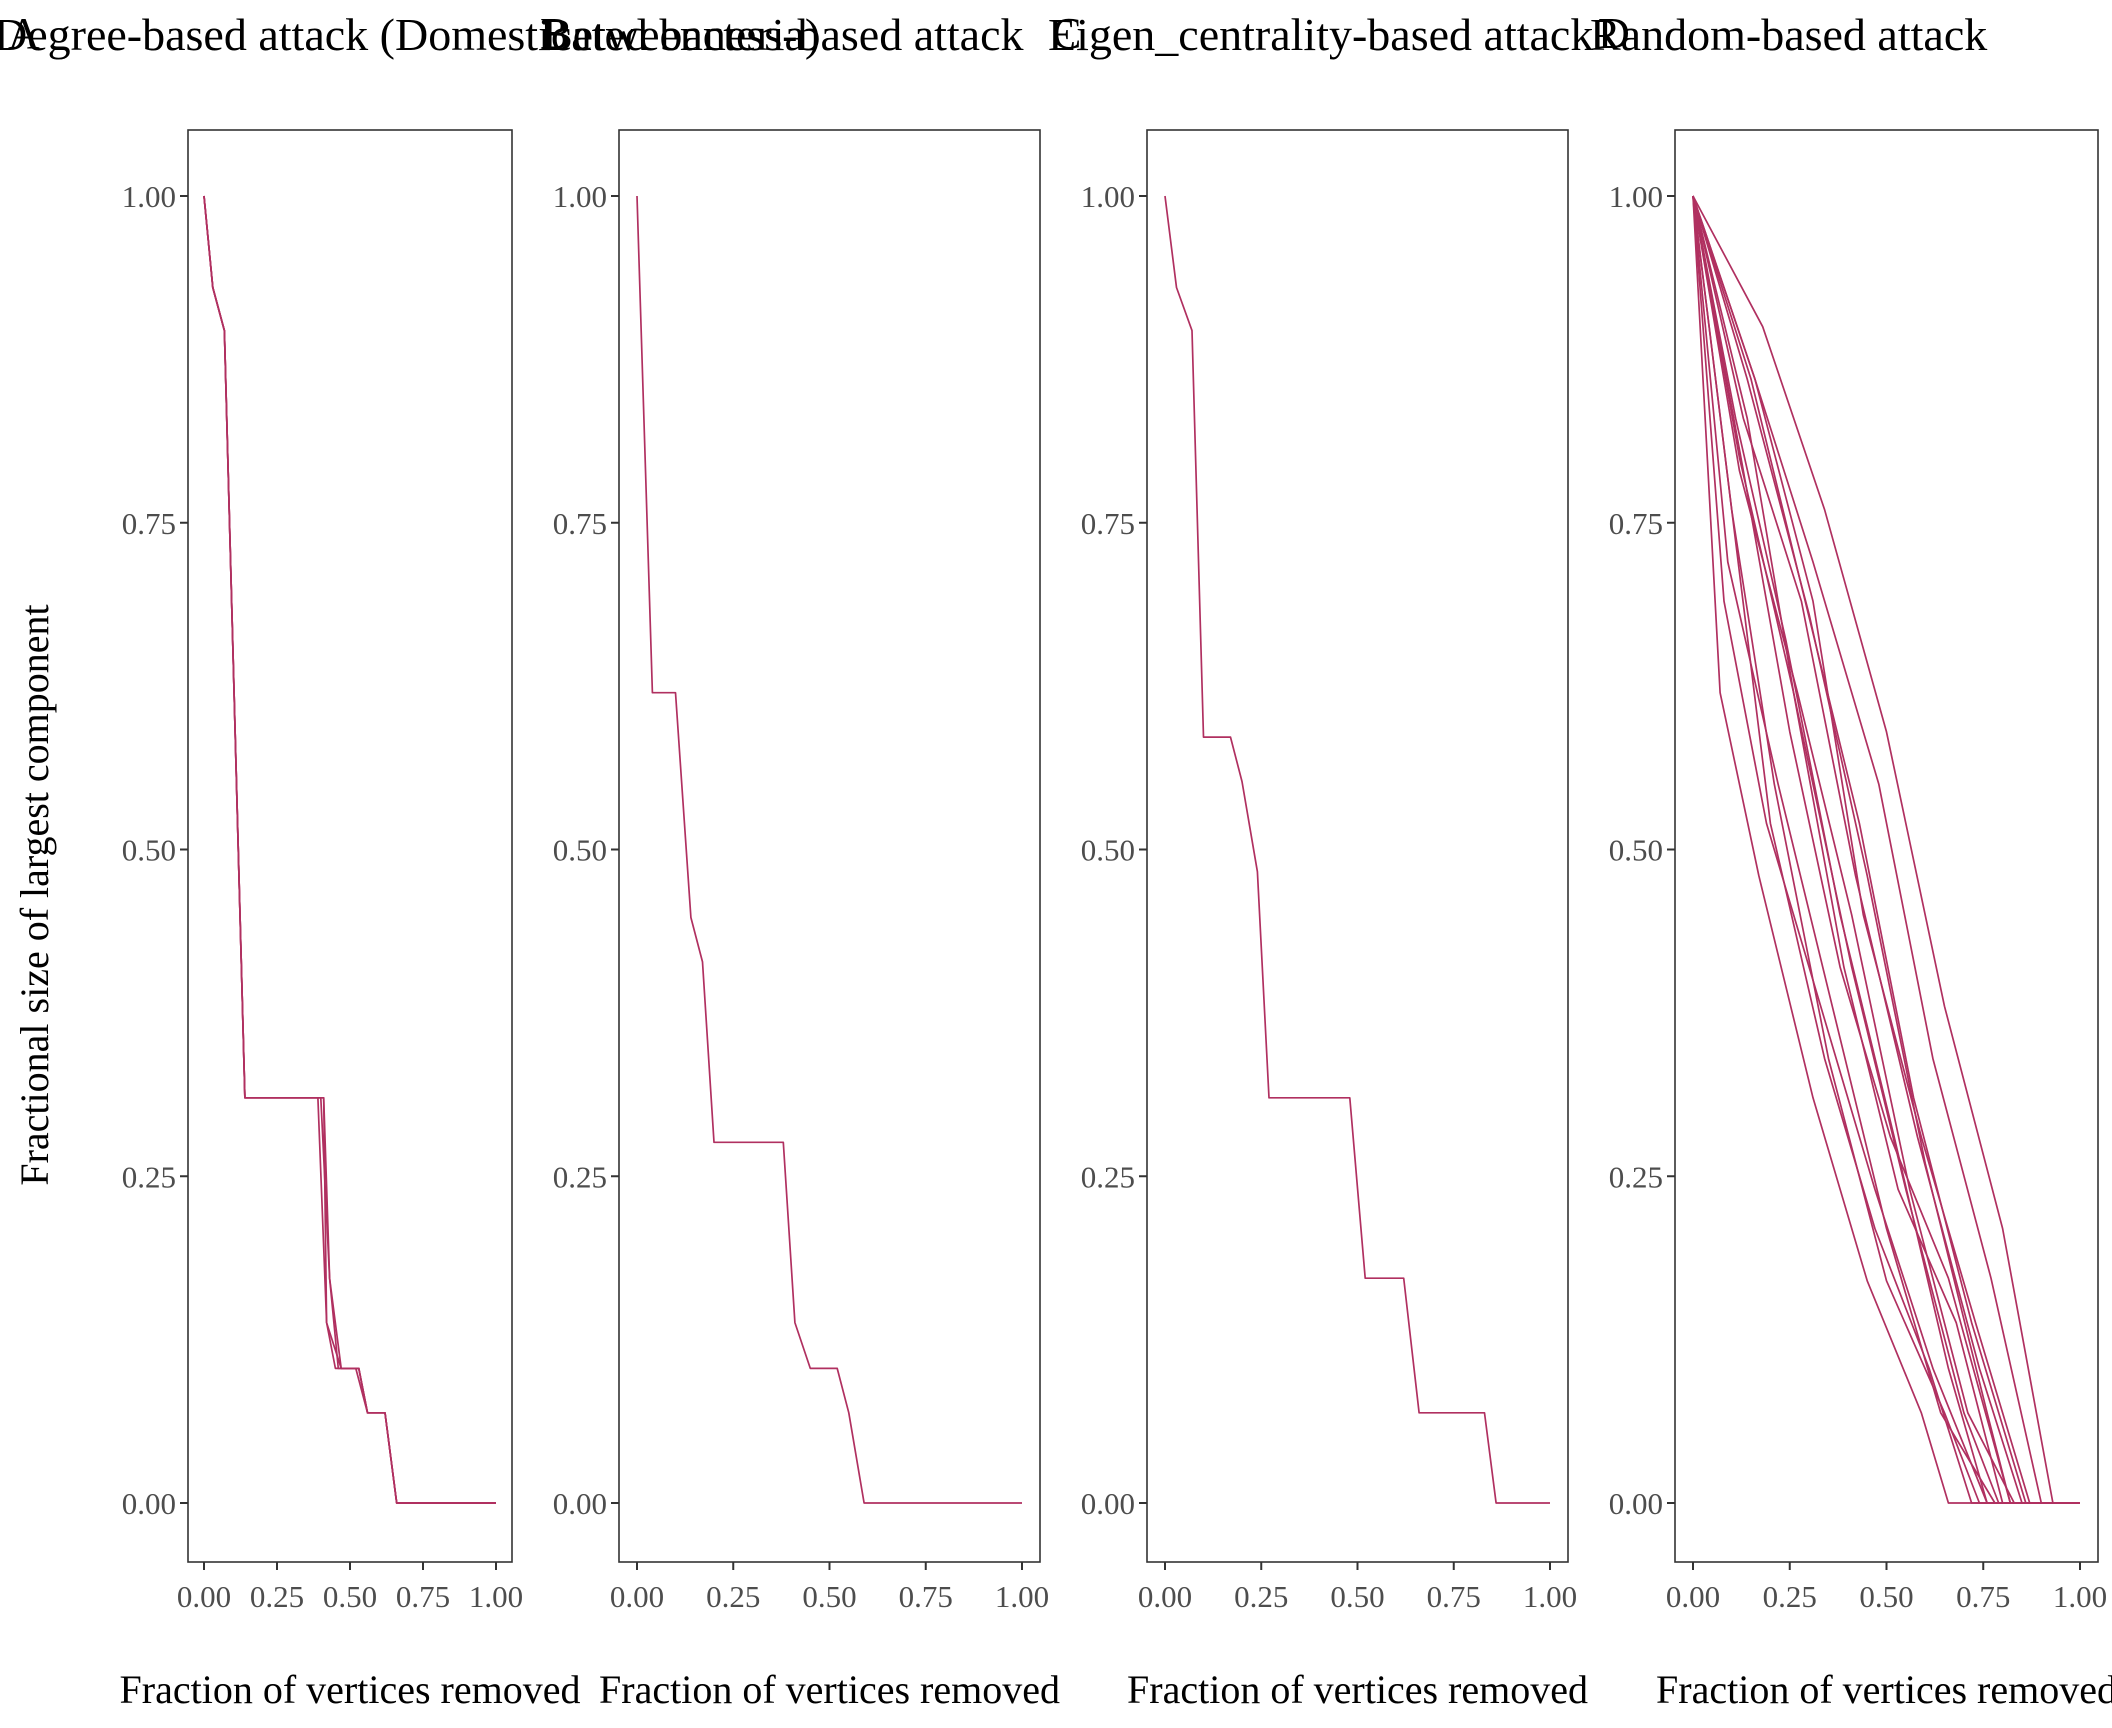 The image size is (2112, 1728). Describe the element at coordinates (1320, 34) in the screenshot. I see `panel-title: Eigen_centrality-based attack` at that location.